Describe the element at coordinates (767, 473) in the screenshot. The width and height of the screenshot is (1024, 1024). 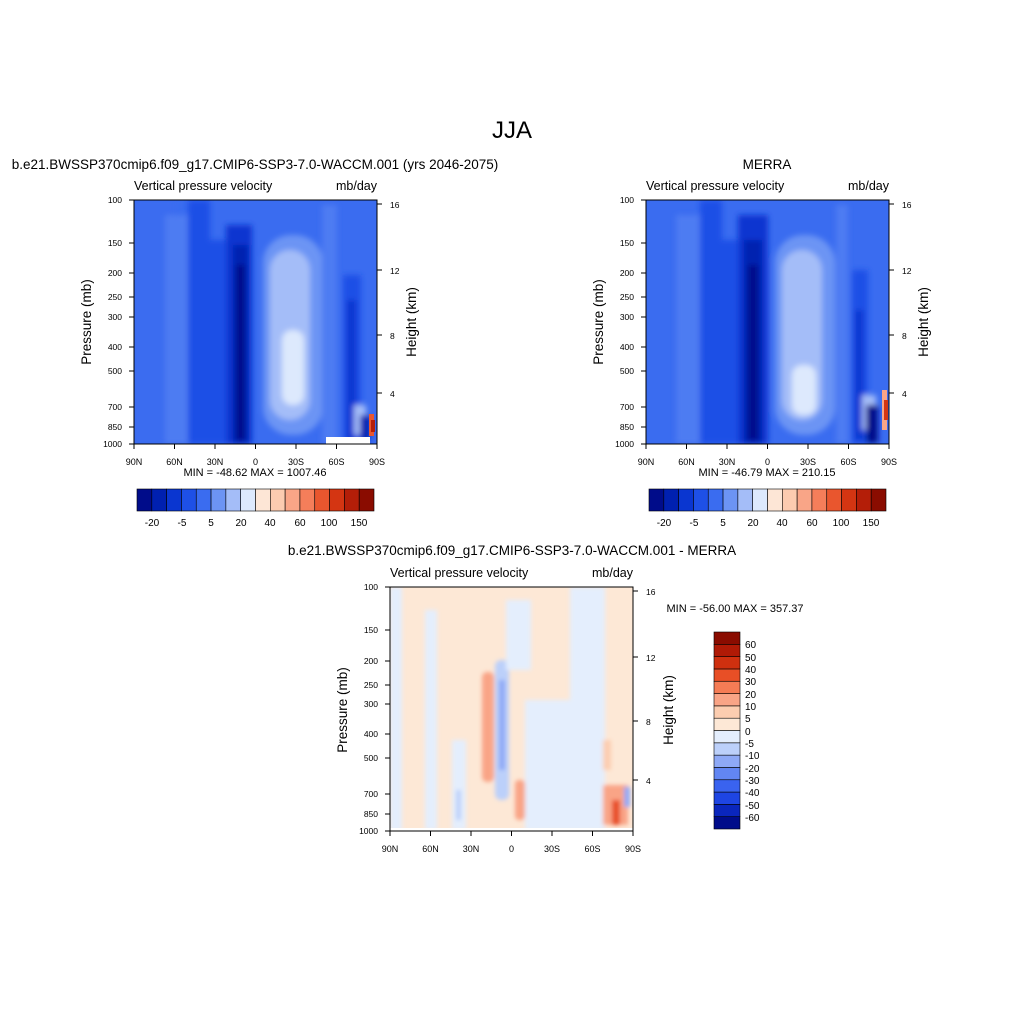
I see `min-max-stats: MIN = -46.79 MAX = 210.15` at that location.